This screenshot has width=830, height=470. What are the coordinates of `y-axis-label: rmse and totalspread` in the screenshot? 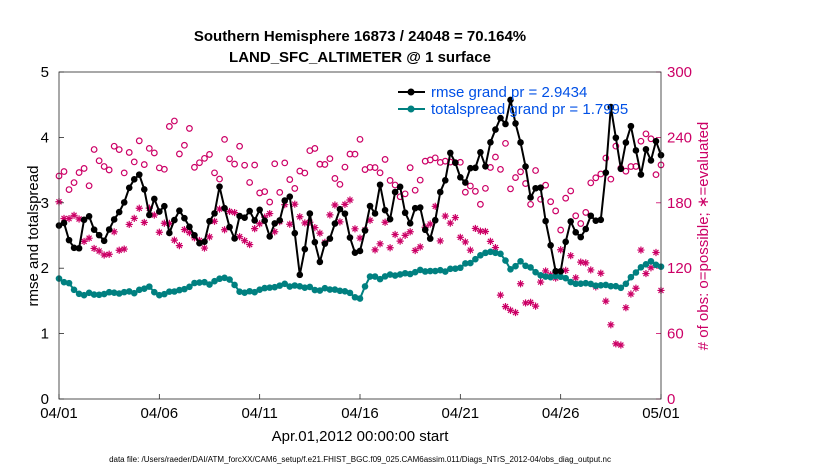 It's located at (33, 236).